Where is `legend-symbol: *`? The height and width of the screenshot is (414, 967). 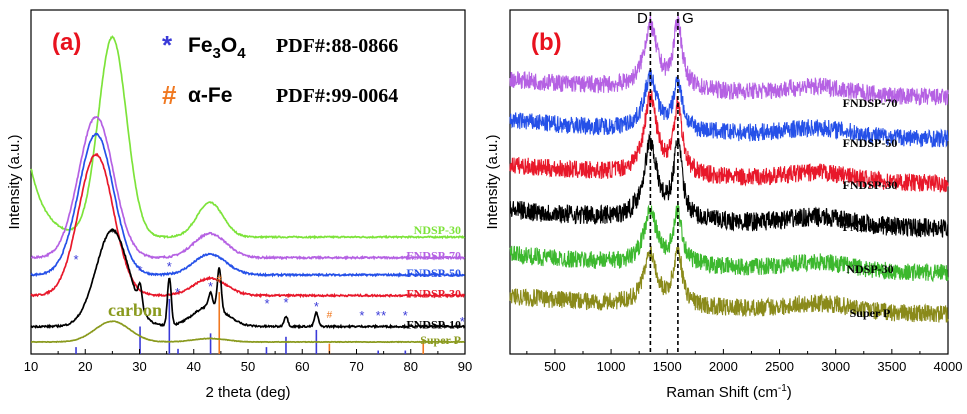
legend-symbol: * is located at coordinates (167, 45).